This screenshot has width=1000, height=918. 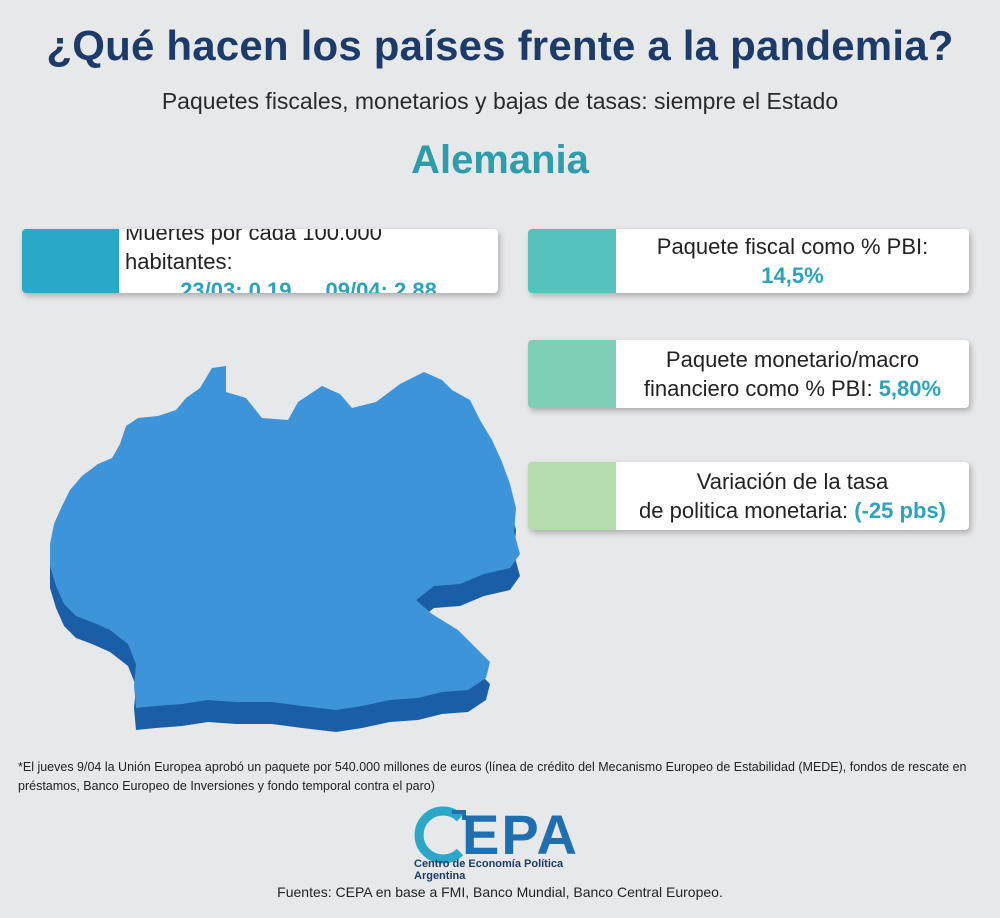 What do you see at coordinates (572, 374) in the screenshot?
I see `monetary-color-swatch` at bounding box center [572, 374].